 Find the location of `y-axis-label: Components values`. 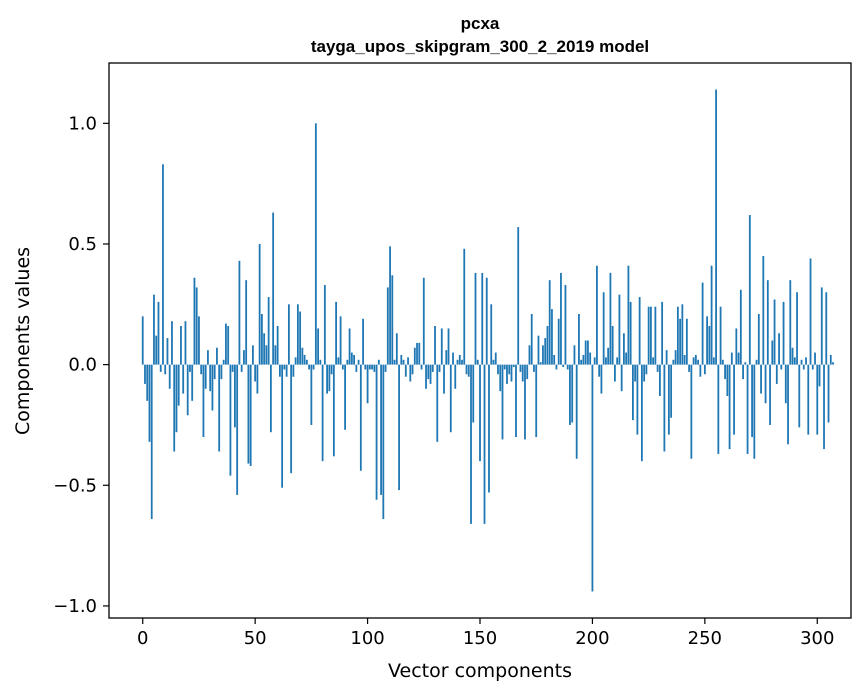

y-axis-label: Components values is located at coordinates (23, 341).